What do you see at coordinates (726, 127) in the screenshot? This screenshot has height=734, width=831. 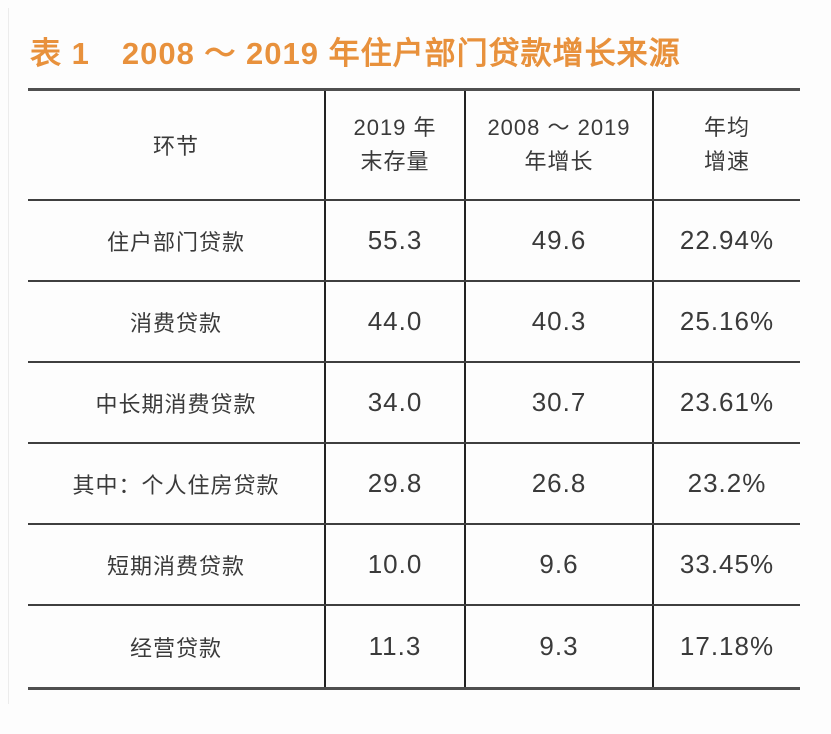 I see `header-cagr-line1: 年均` at bounding box center [726, 127].